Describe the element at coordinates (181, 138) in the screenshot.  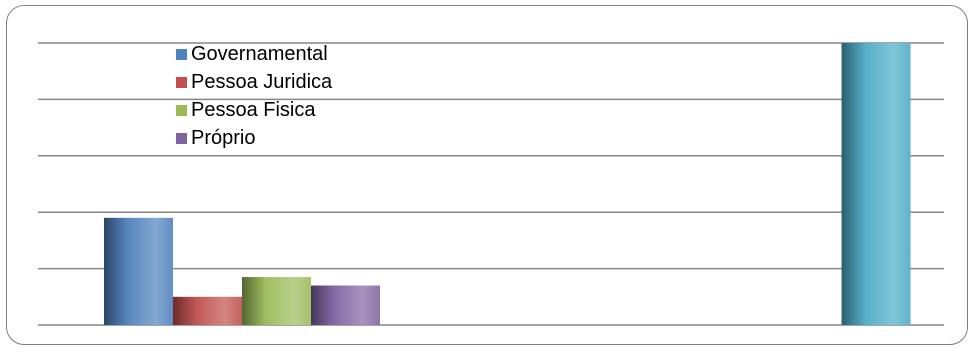
I see `legend-swatch-proprio` at that location.